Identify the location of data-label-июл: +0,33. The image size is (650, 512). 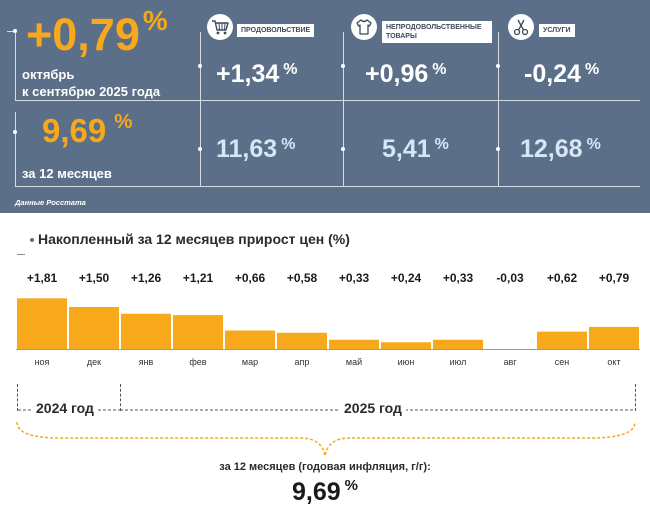
(458, 278).